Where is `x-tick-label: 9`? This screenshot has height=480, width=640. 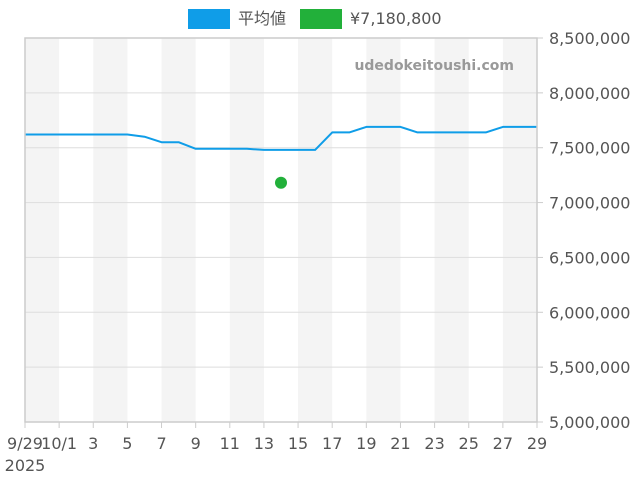 x-tick-label: 9 is located at coordinates (196, 443).